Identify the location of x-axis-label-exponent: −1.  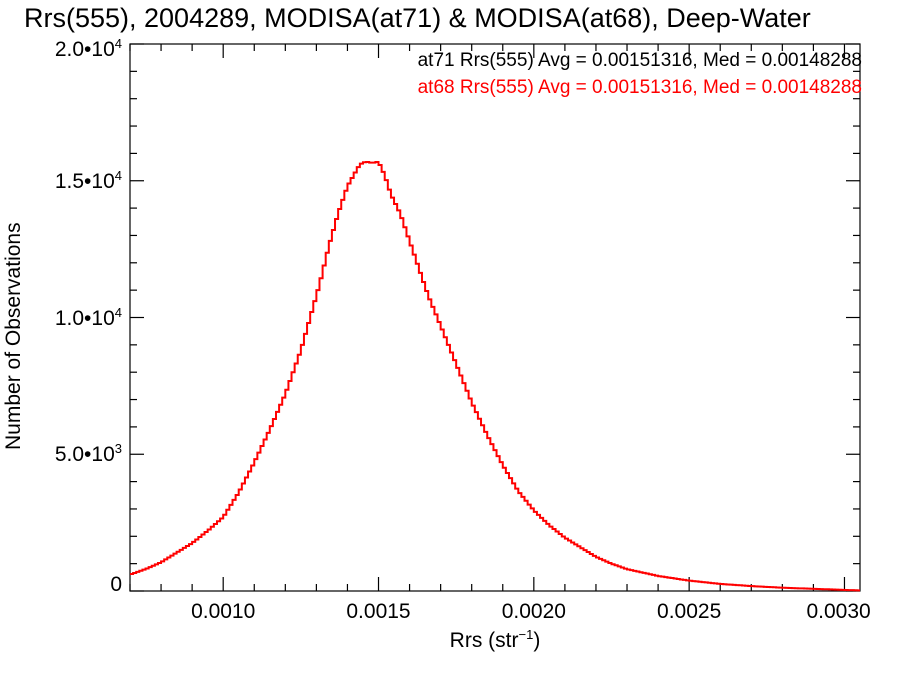
(526, 634).